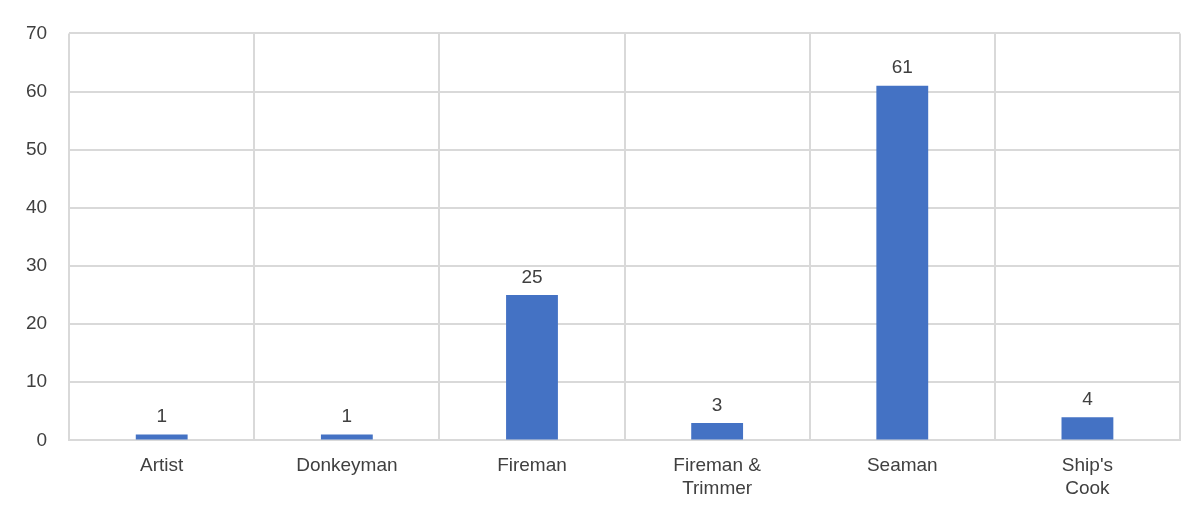 The width and height of the screenshot is (1188, 514). I want to click on data-label: 25, so click(532, 276).